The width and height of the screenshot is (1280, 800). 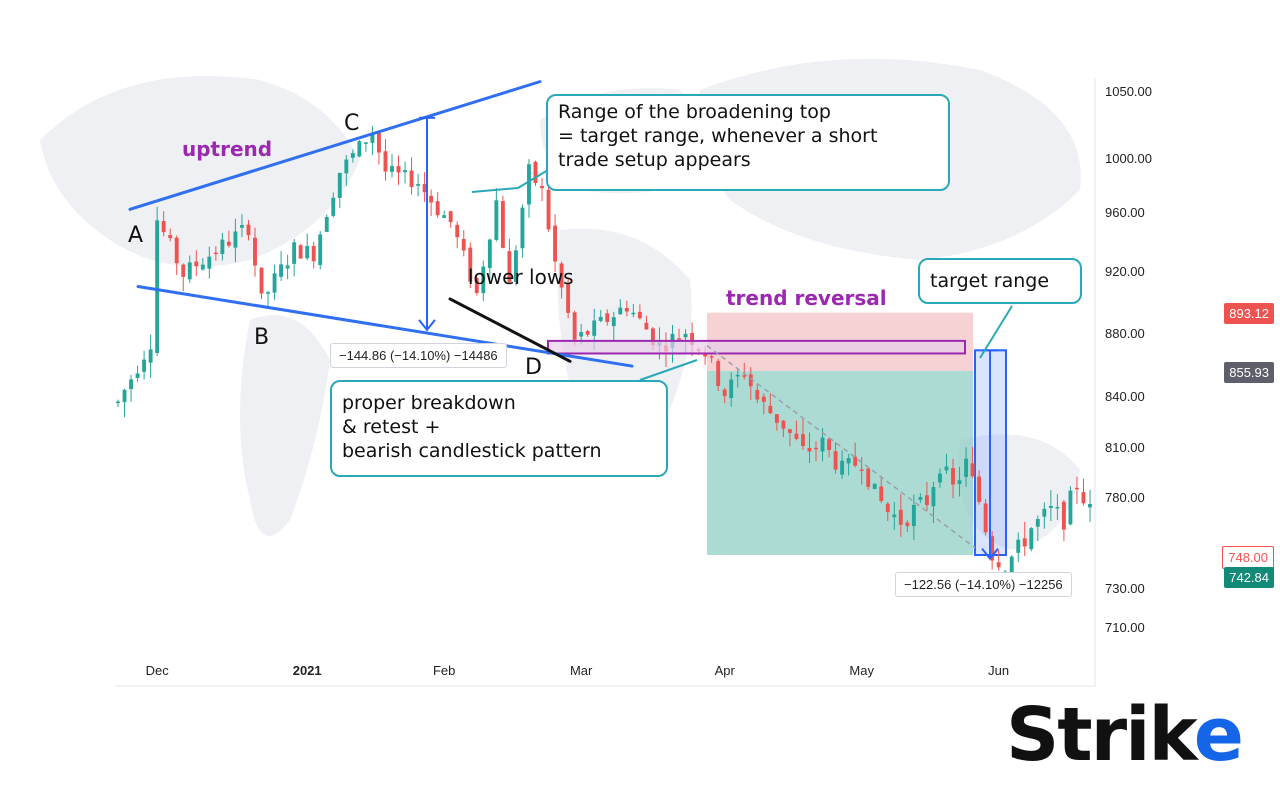 What do you see at coordinates (756, 347) in the screenshot?
I see `retest-zone-box` at bounding box center [756, 347].